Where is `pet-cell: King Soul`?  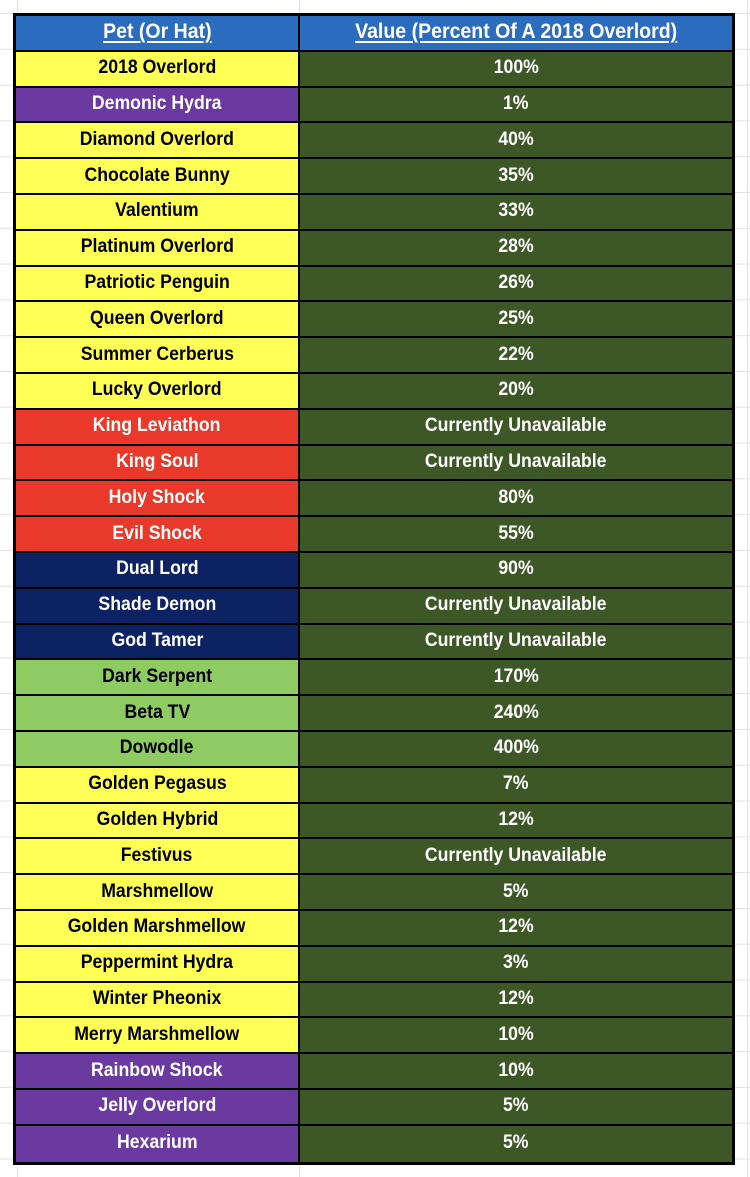 pet-cell: King Soul is located at coordinates (158, 462).